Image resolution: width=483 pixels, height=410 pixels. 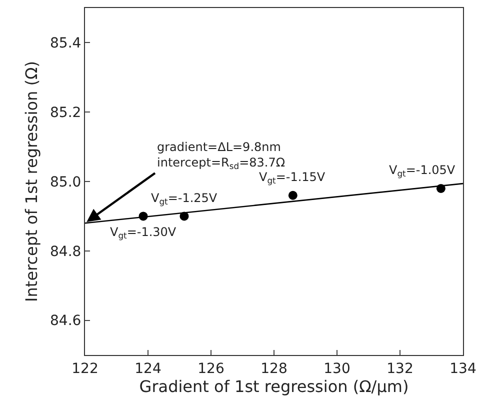 What do you see at coordinates (463, 368) in the screenshot?
I see `x-tick-label: 134` at bounding box center [463, 368].